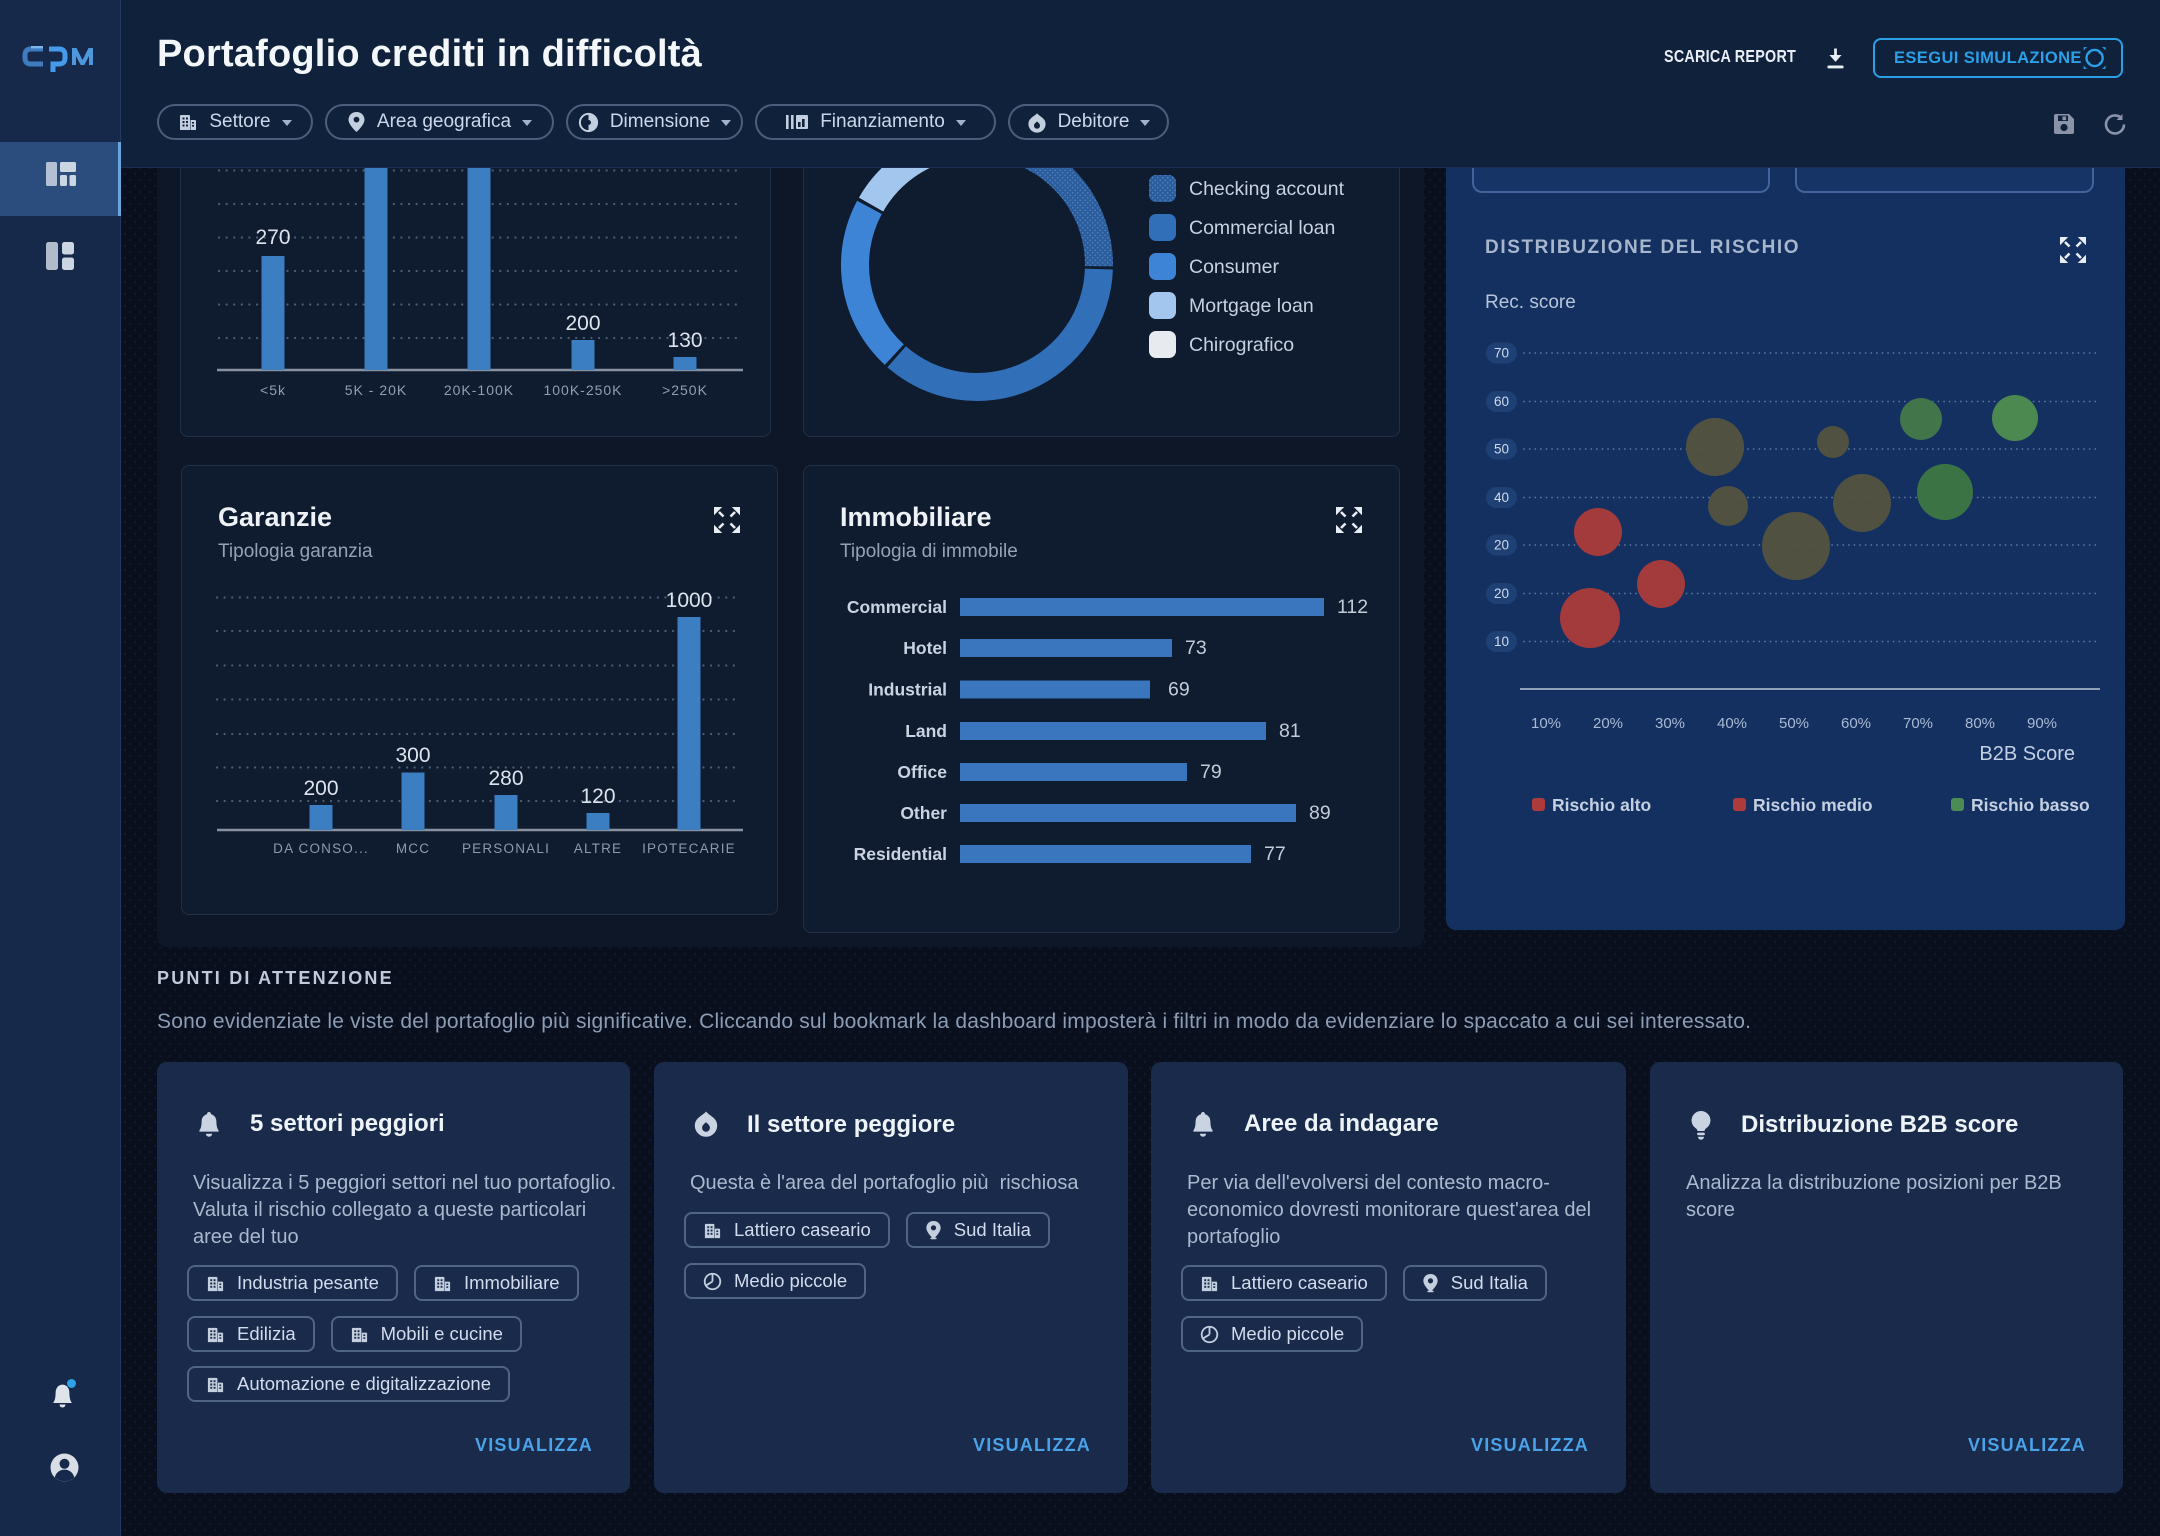  Describe the element at coordinates (2042, 723) in the screenshot. I see `svg-text: 90%` at that location.